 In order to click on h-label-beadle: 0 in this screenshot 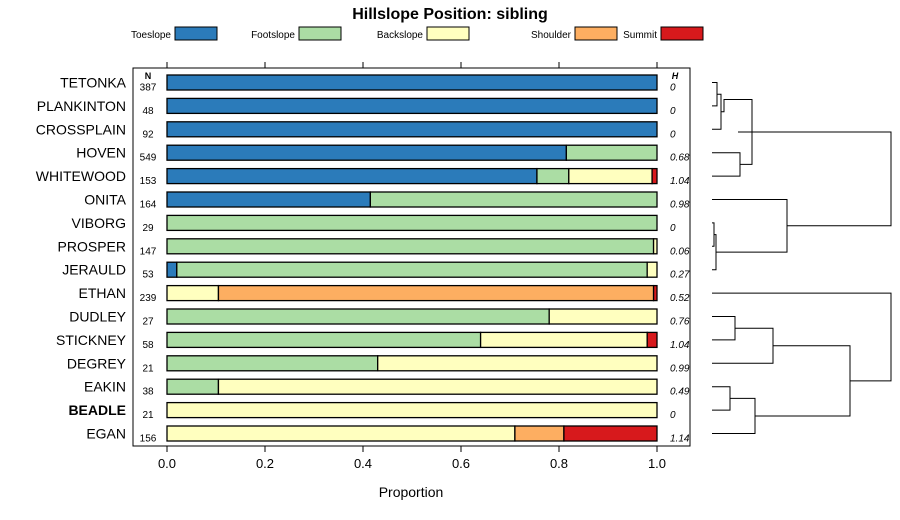, I will do `click(673, 415)`.